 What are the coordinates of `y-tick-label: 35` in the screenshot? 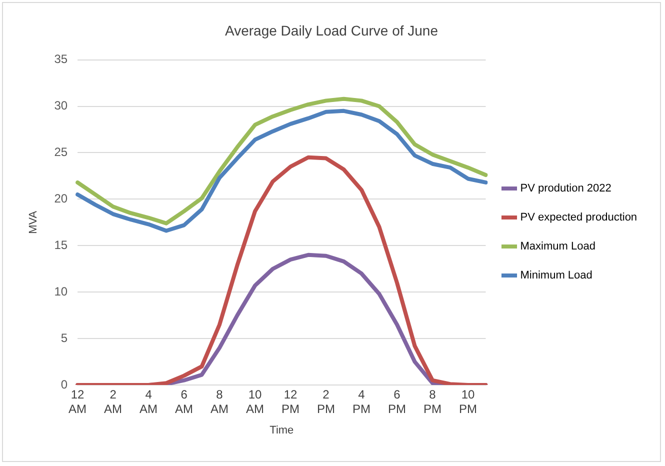 It's located at (61, 59).